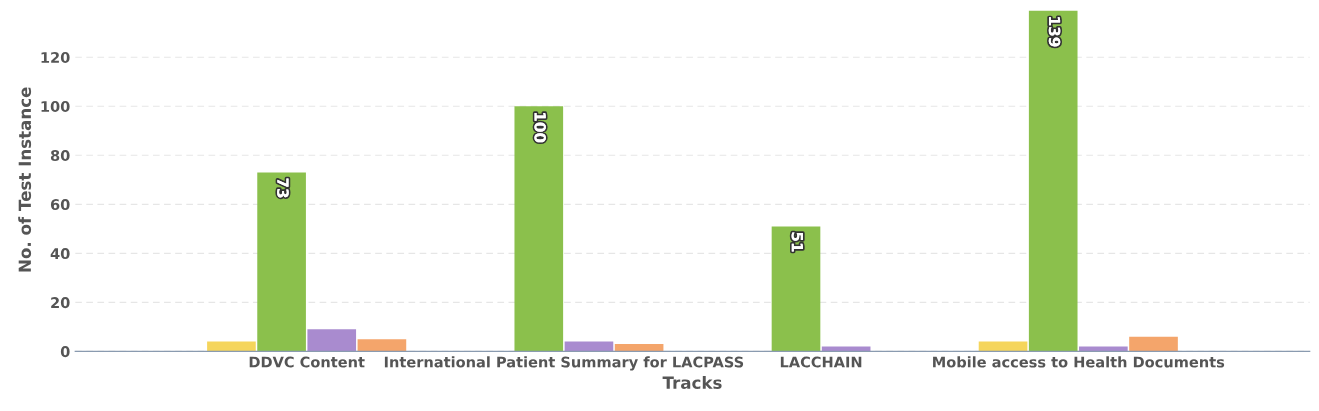 This screenshot has height=411, width=1319. Describe the element at coordinates (1054, 32) in the screenshot. I see `data-label: 139` at that location.